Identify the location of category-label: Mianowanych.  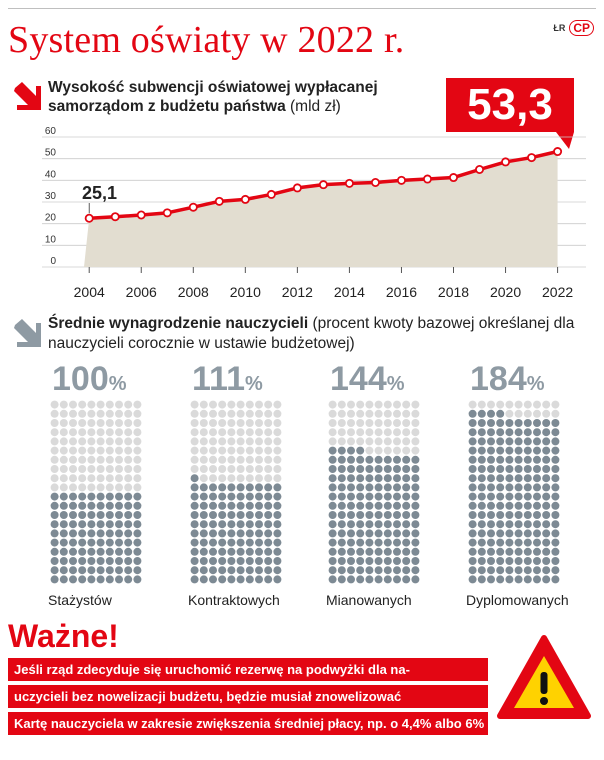
(369, 600).